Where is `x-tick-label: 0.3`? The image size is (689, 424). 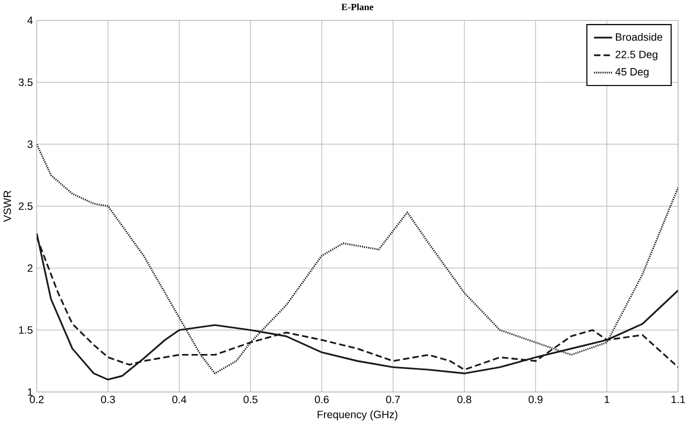 x-tick-label: 0.3 is located at coordinates (108, 400).